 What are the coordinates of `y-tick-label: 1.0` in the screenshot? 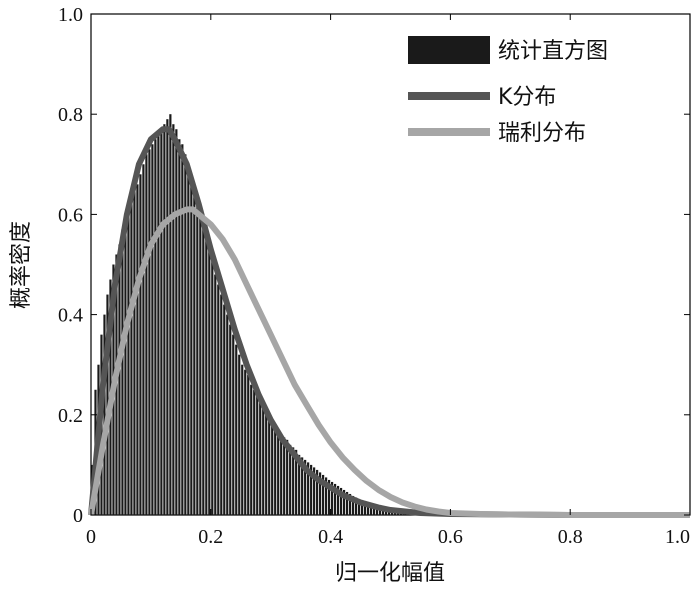 It's located at (70, 15).